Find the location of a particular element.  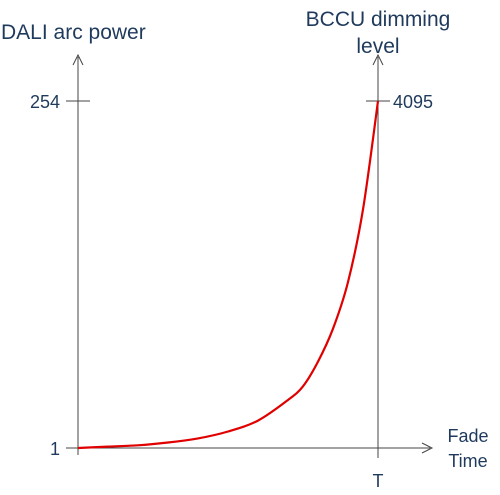

x-axis-label-line2: Time is located at coordinates (467, 461).